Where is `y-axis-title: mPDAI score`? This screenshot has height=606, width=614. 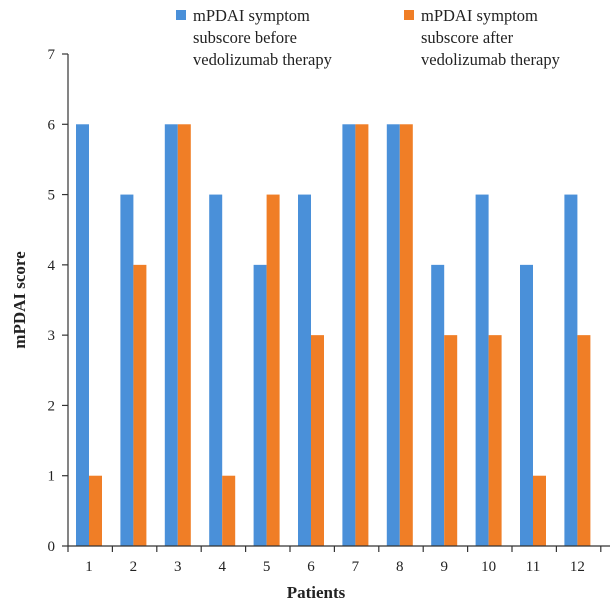
y-axis-title: mPDAI score is located at coordinates (19, 300).